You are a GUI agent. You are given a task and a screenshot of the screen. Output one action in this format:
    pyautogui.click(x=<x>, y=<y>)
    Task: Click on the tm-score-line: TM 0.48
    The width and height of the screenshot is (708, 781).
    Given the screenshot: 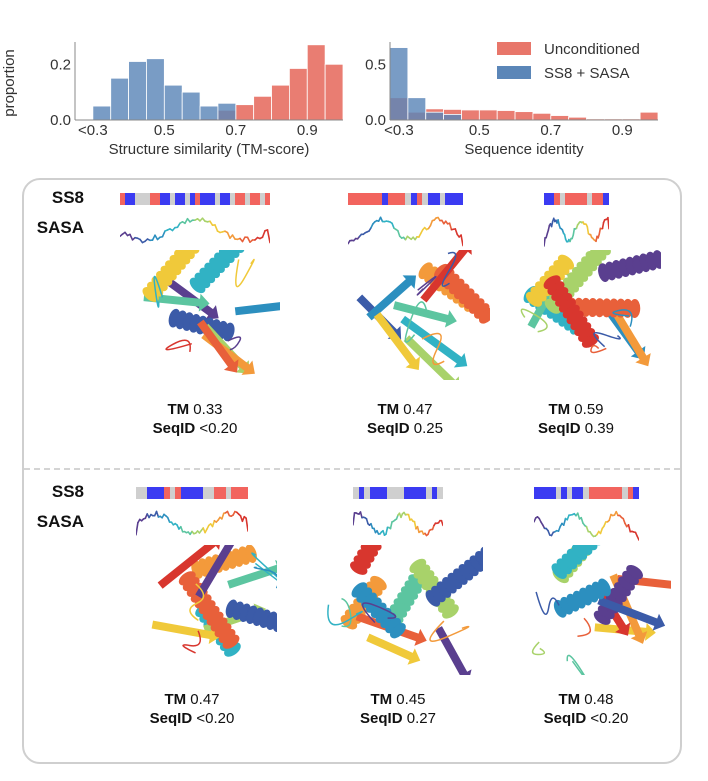 What is the action you would take?
    pyautogui.click(x=586, y=699)
    